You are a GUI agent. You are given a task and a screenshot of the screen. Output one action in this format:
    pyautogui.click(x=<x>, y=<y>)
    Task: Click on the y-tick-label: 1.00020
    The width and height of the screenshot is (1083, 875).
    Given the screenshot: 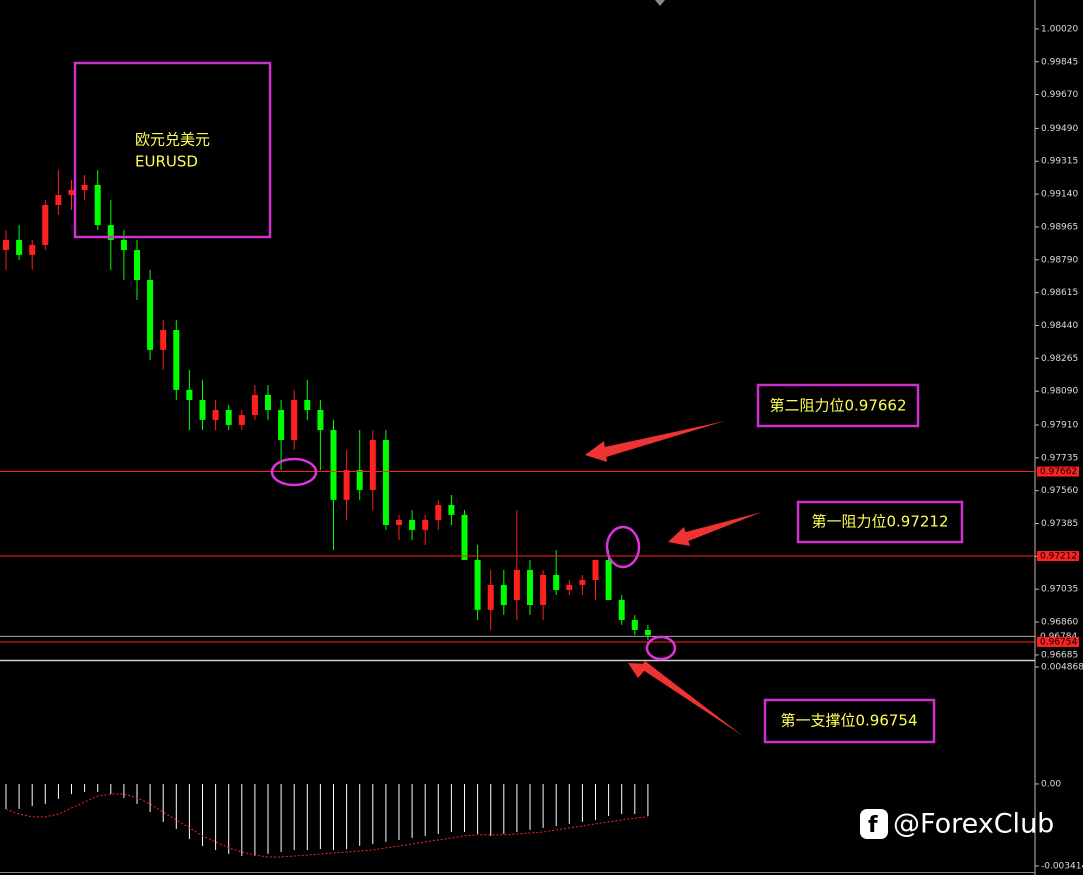 What is the action you would take?
    pyautogui.click(x=1059, y=29)
    